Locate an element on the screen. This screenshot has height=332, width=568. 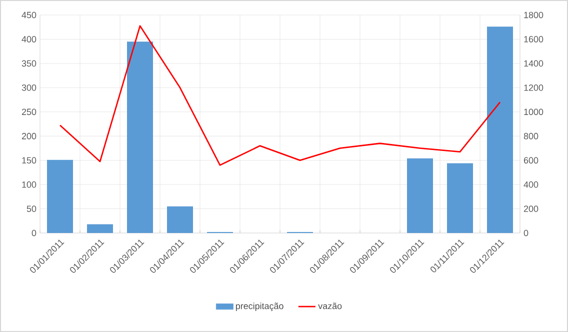
y2-tick-label: 1000 is located at coordinates (534, 112).